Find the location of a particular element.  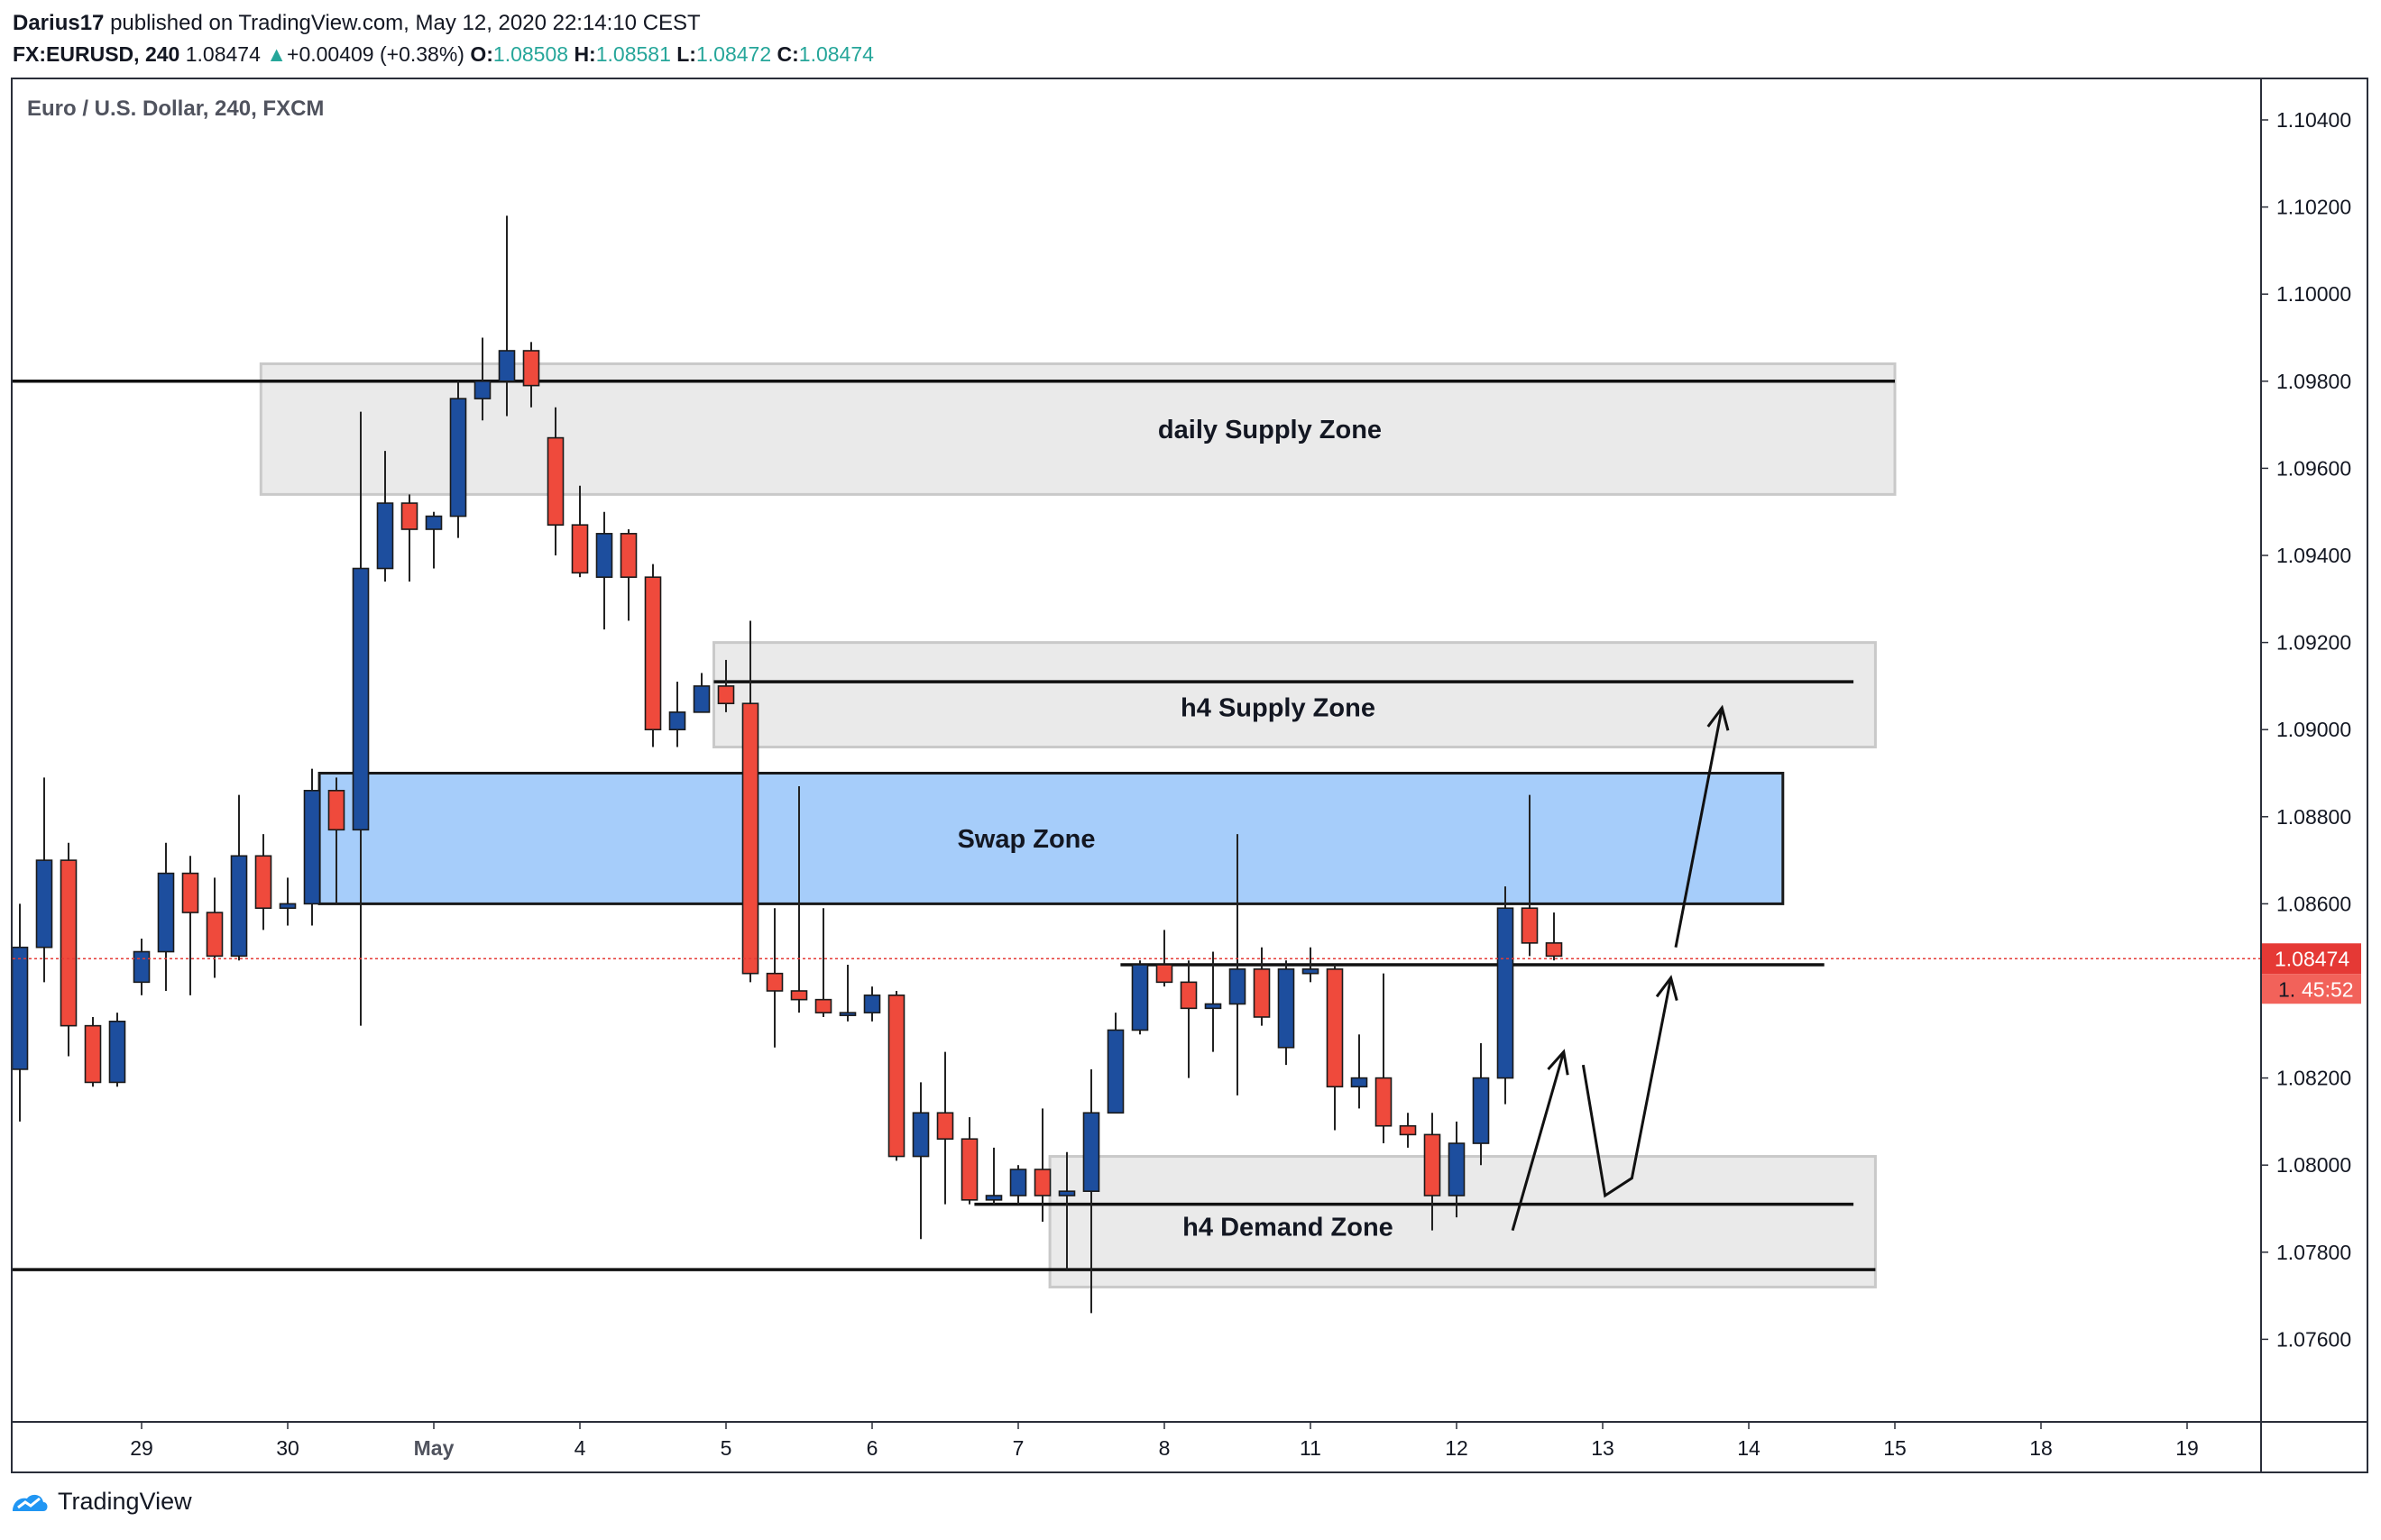

x-tick-label: 8 is located at coordinates (1165, 1448).